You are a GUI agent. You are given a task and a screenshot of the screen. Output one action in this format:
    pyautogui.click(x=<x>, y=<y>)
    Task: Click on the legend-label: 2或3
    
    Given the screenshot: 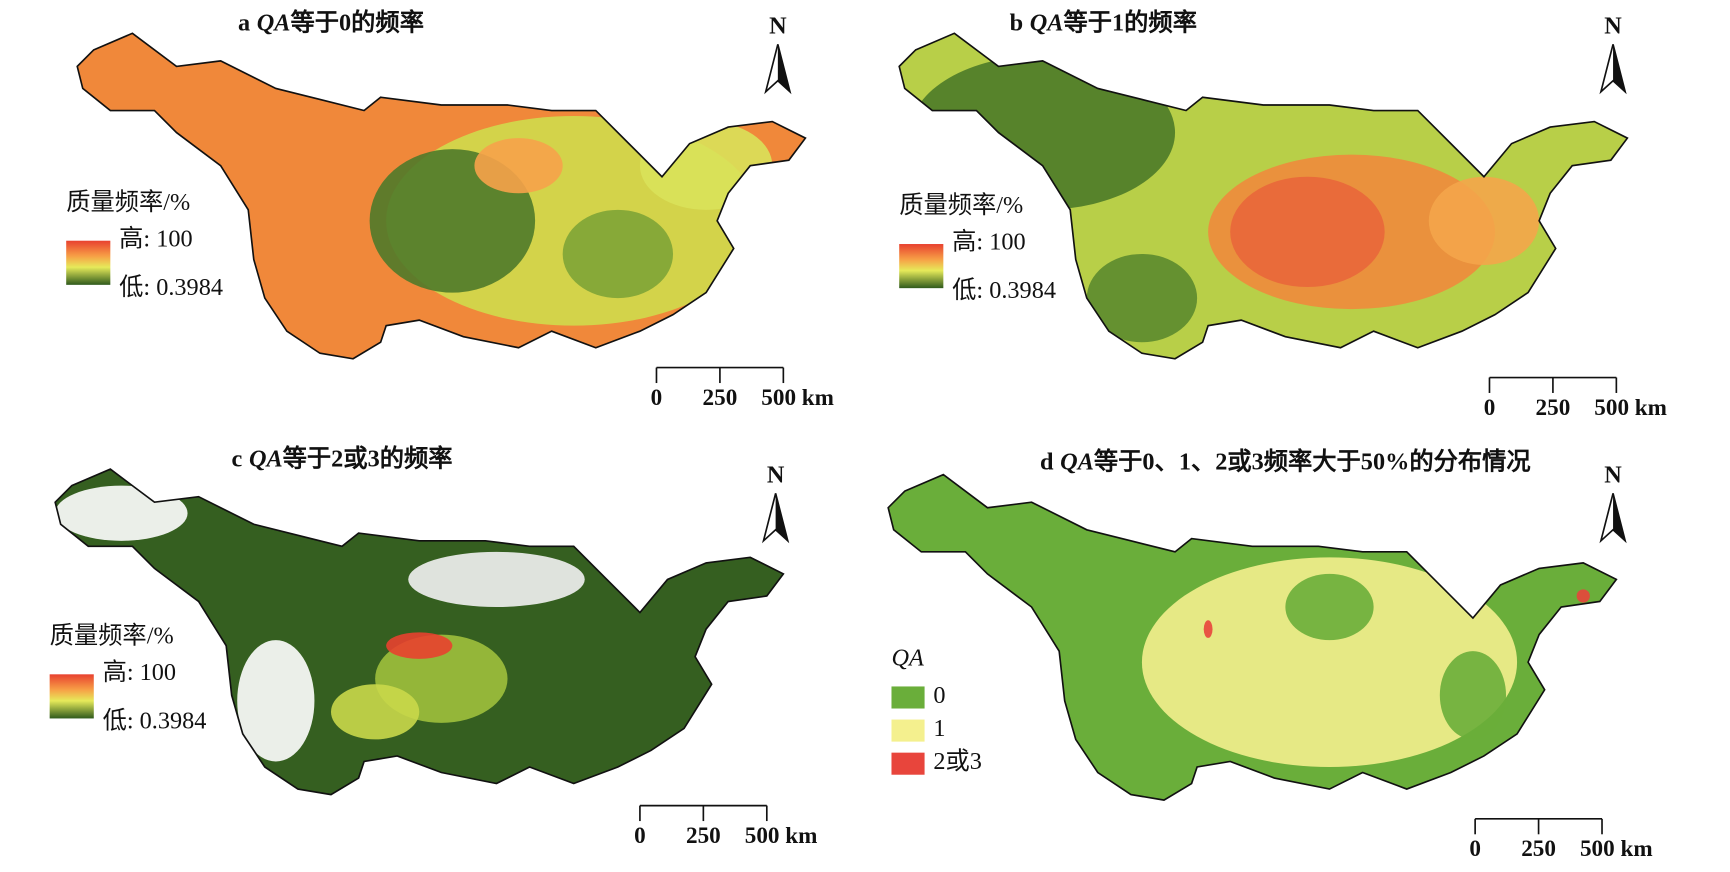 What is the action you would take?
    pyautogui.click(x=957, y=761)
    